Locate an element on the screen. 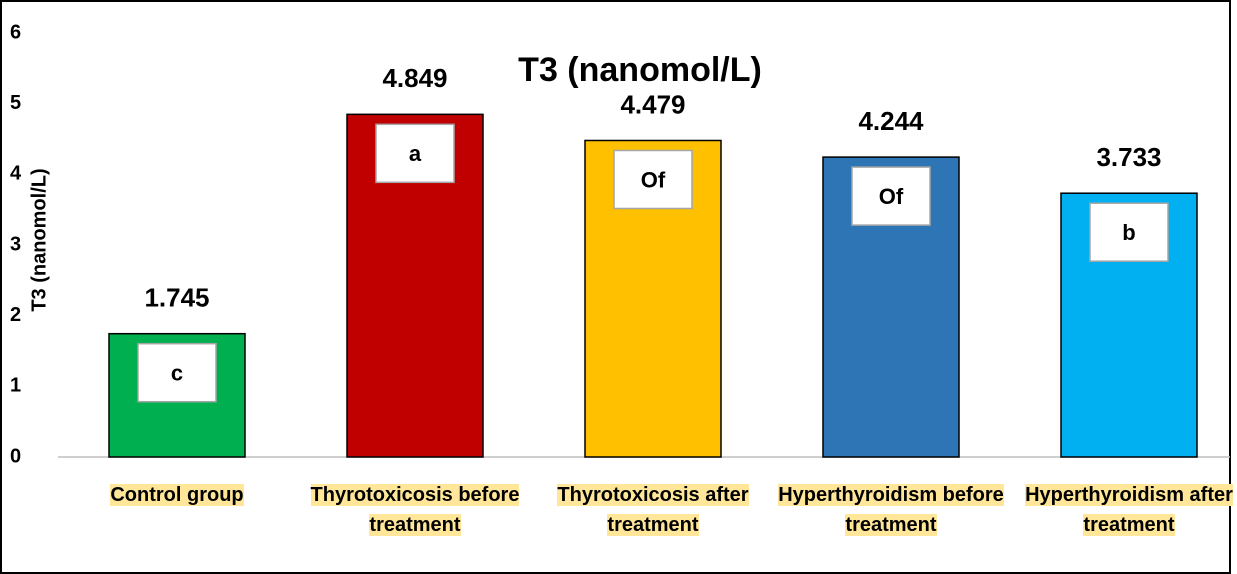 The width and height of the screenshot is (1237, 574). chart-title: T3 (nanomol/L) is located at coordinates (640, 70).